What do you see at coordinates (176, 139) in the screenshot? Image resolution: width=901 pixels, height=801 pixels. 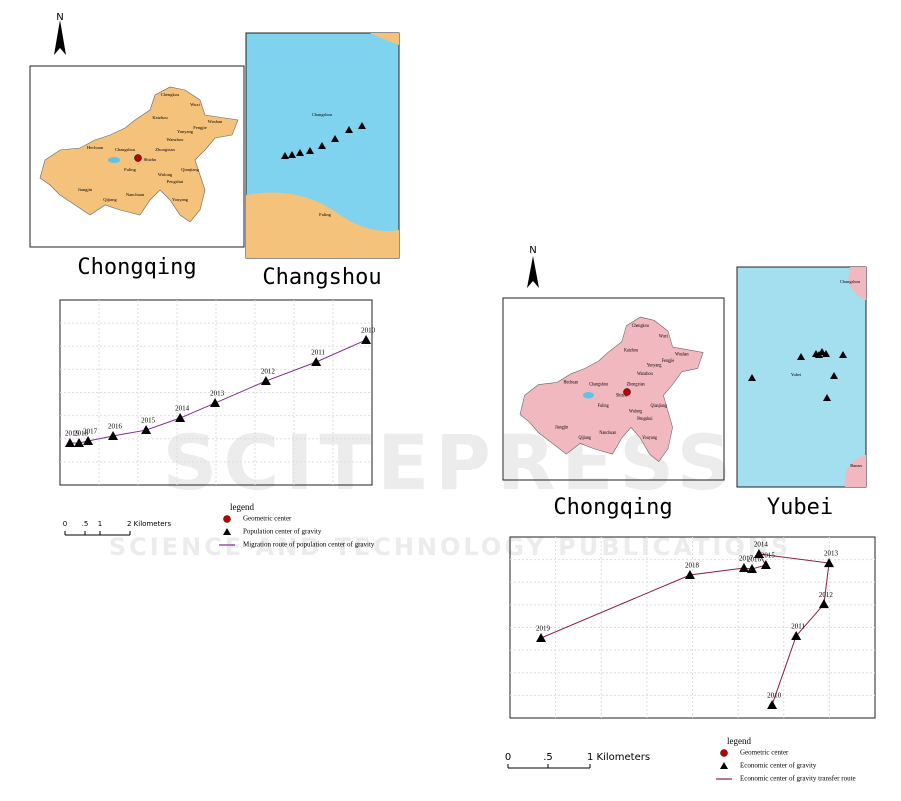 I see `district-label: Wanzhou` at bounding box center [176, 139].